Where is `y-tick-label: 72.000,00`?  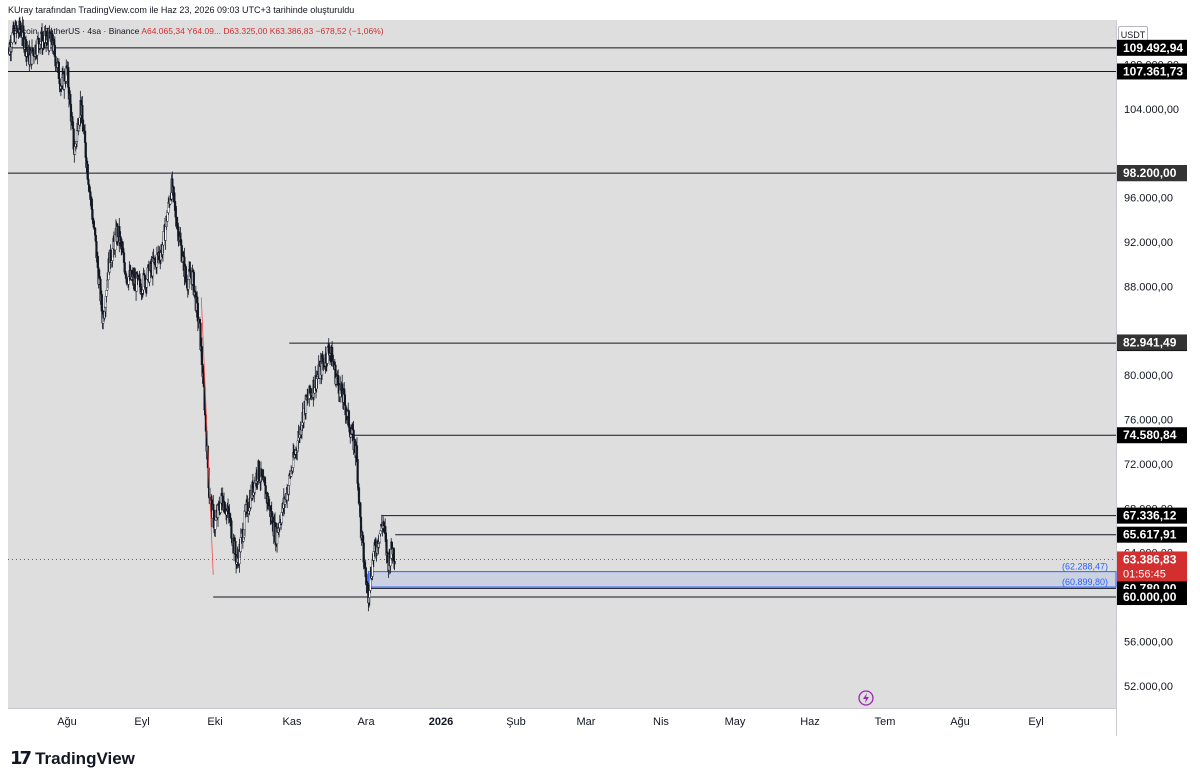
y-tick-label: 72.000,00 is located at coordinates (1148, 465).